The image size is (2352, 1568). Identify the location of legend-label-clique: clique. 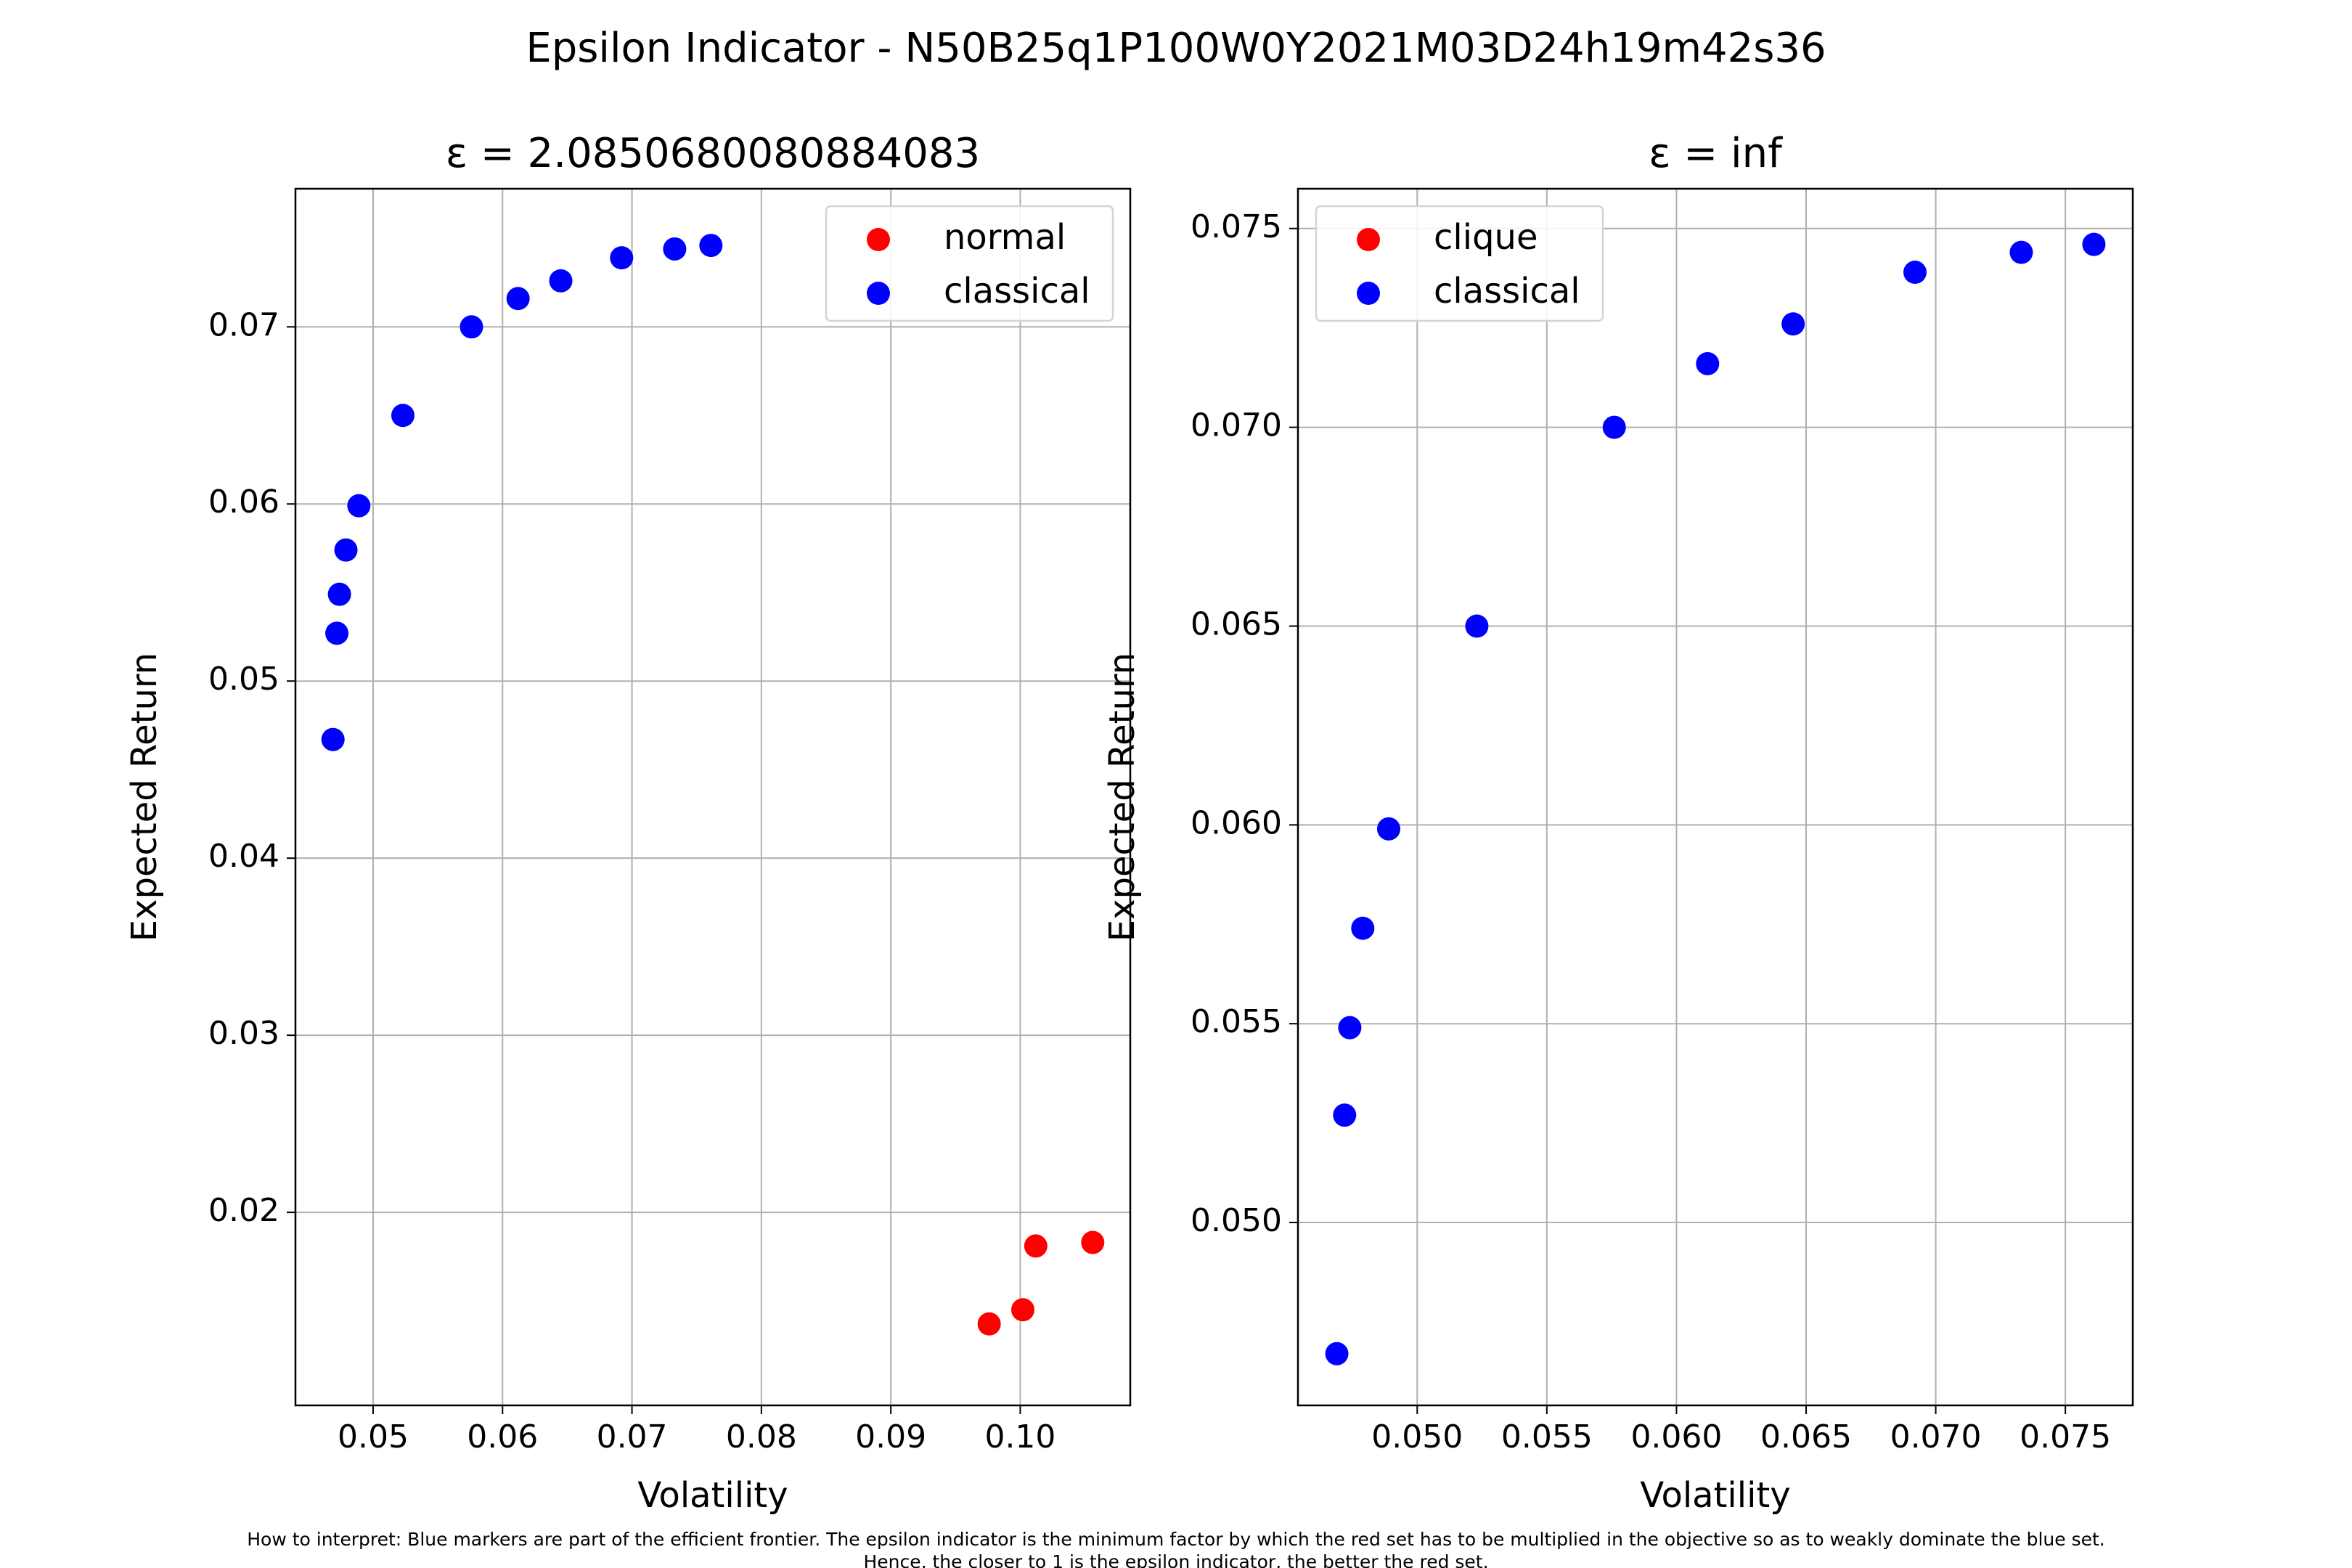
(1486, 238).